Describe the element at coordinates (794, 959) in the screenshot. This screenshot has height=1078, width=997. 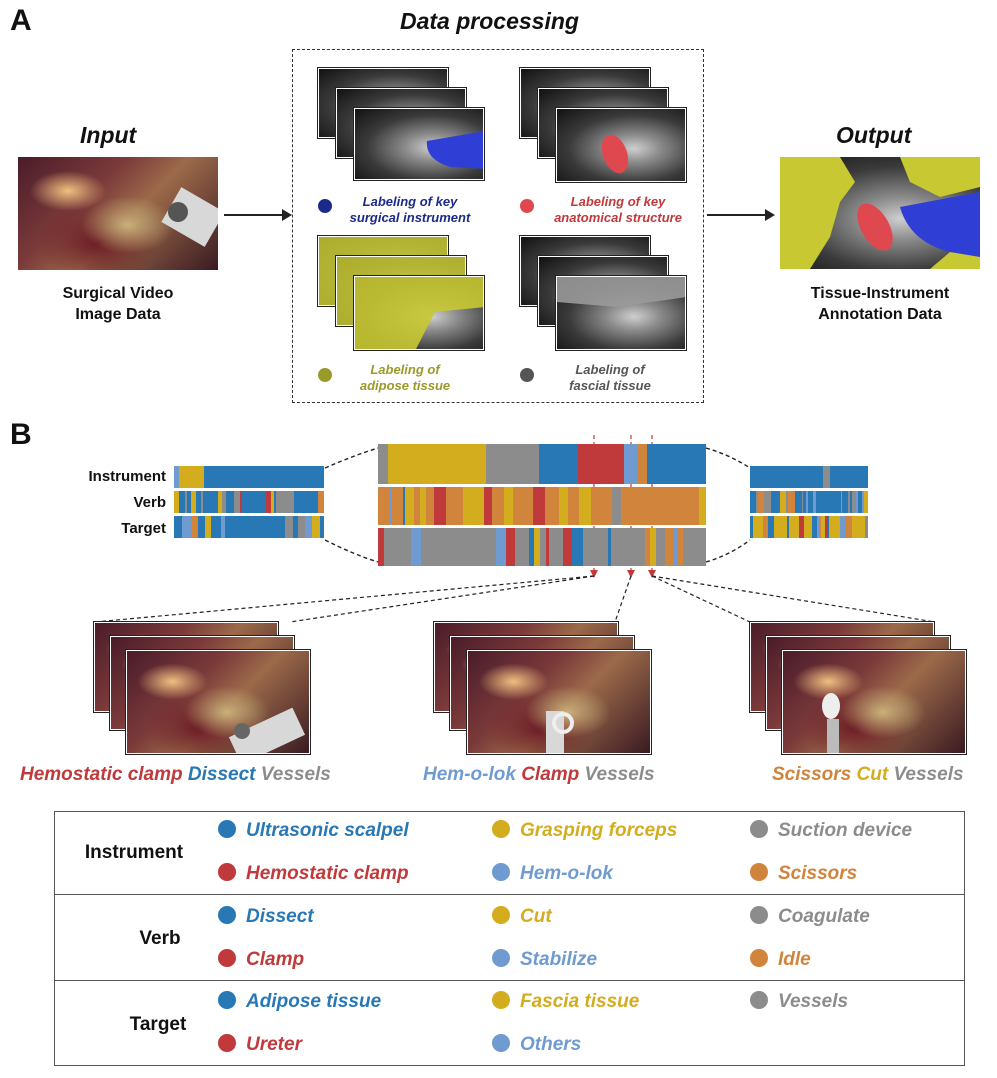
I see `legend-label: Idle` at that location.